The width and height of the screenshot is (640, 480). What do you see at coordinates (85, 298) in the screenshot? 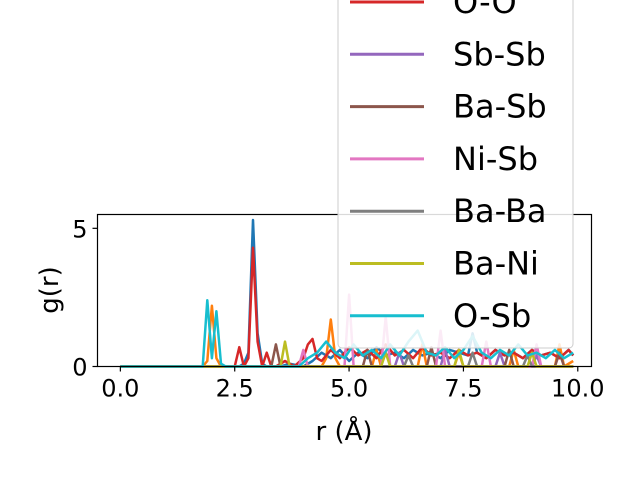
I see `y-ticks: 05` at bounding box center [85, 298].